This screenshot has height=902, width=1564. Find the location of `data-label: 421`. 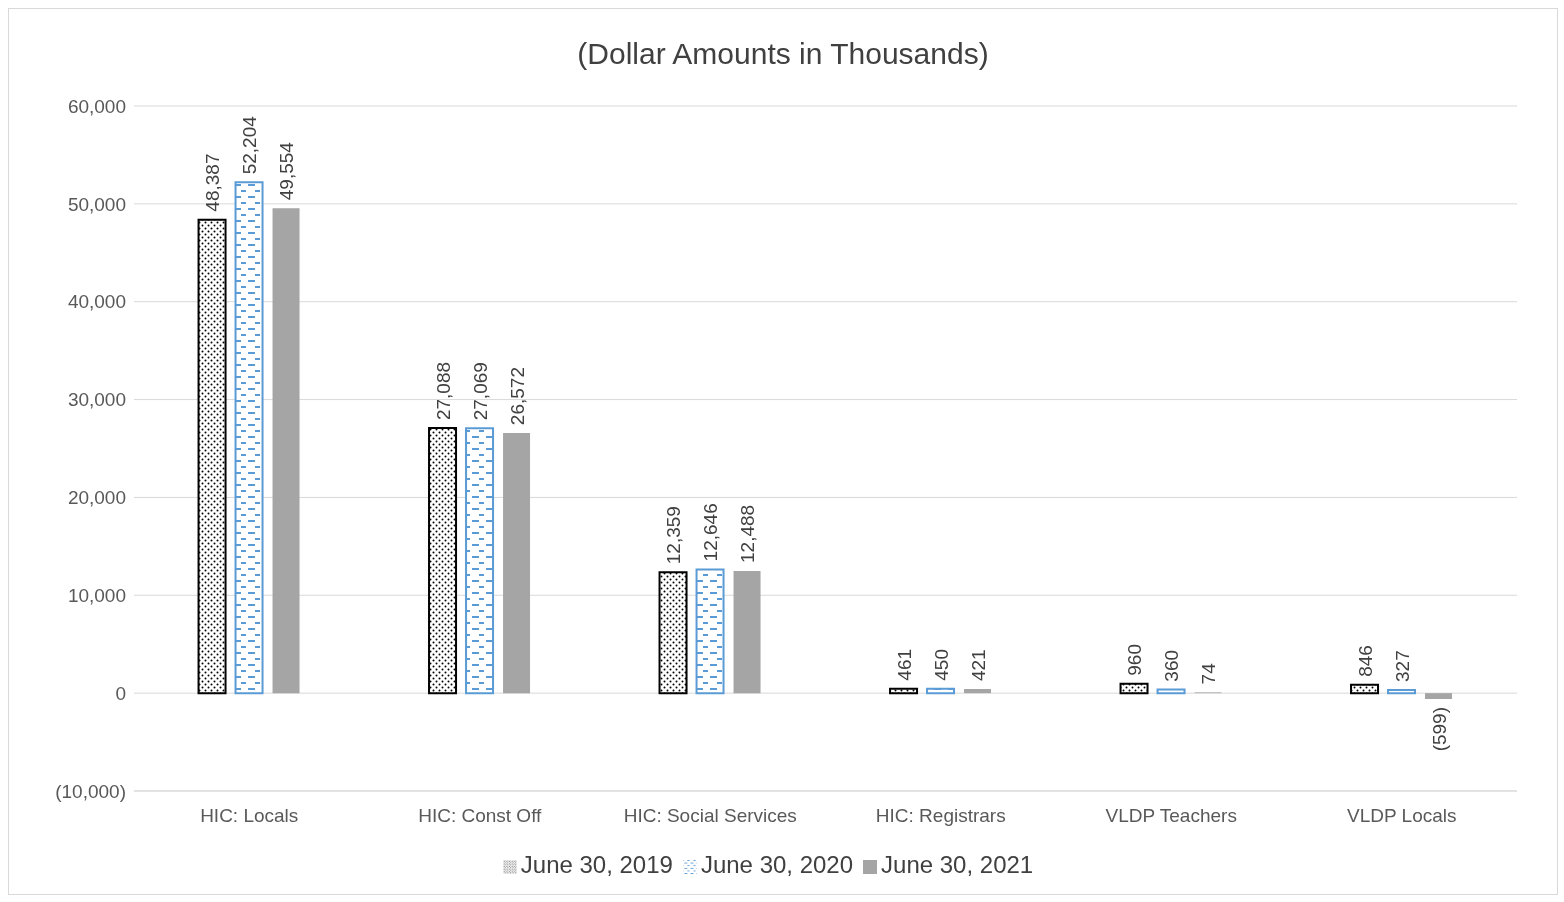

data-label: 421 is located at coordinates (978, 665).